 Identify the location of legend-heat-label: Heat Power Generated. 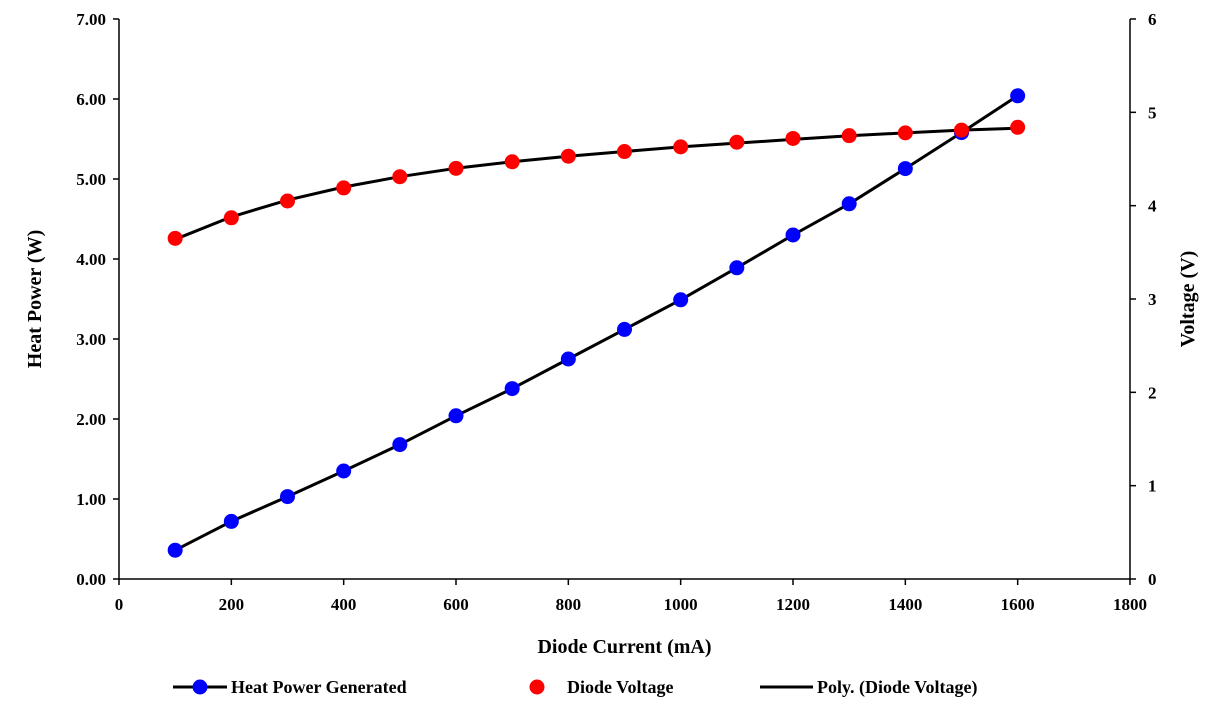
(319, 687).